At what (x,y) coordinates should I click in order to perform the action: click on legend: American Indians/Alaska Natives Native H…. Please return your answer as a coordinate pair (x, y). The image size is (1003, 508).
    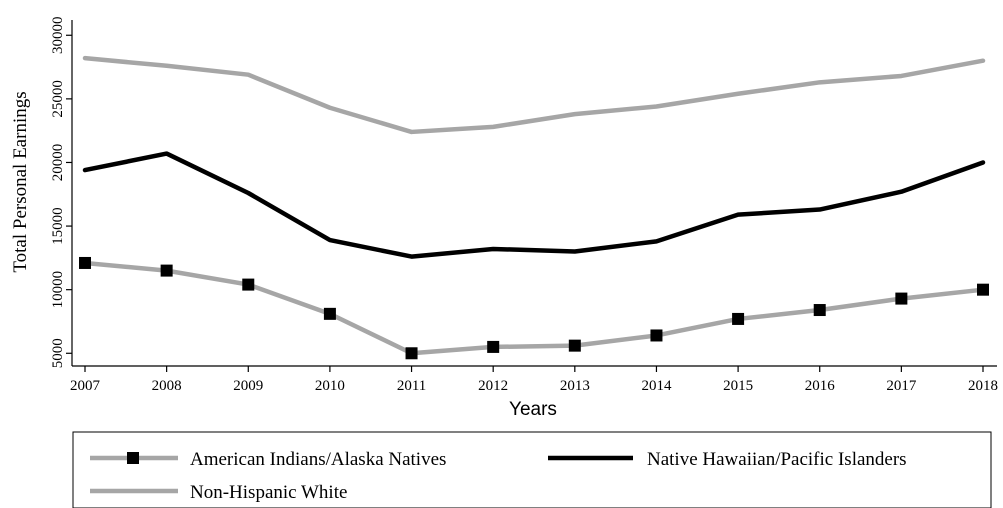
    Looking at the image, I should click on (532, 469).